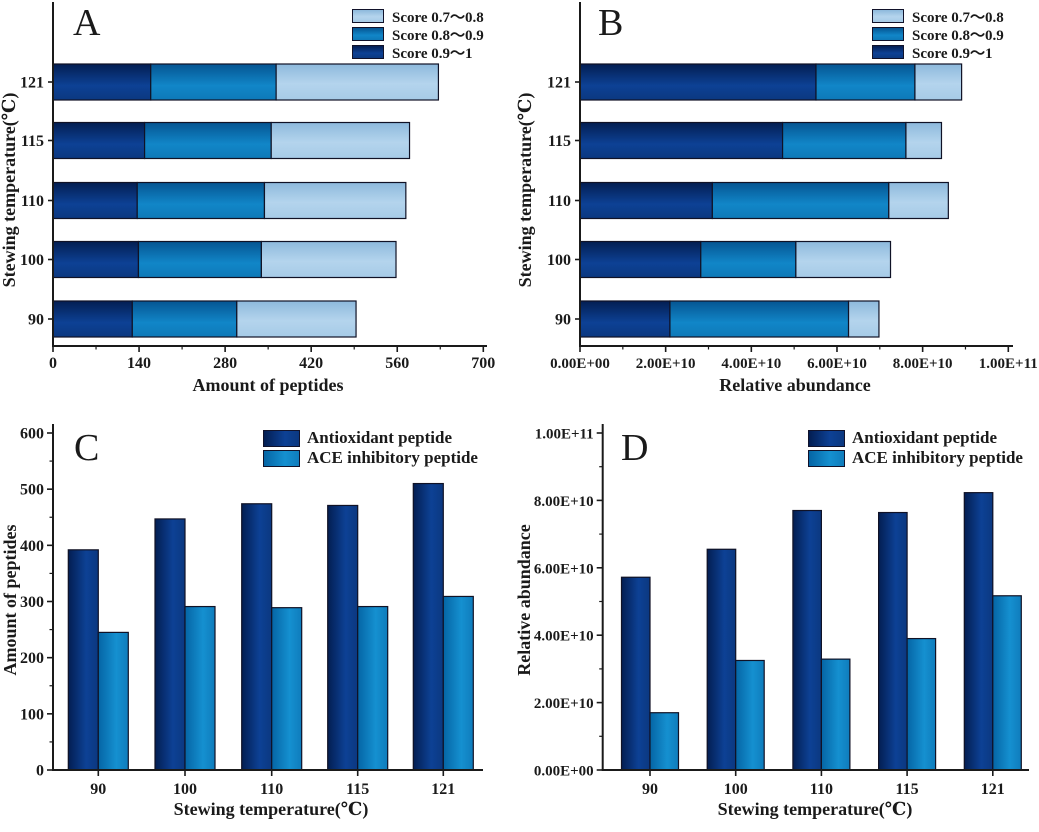 Image resolution: width=1039 pixels, height=832 pixels. Describe the element at coordinates (458, 683) in the screenshot. I see `bar-C-121-ACE inhibitory peptide` at that location.